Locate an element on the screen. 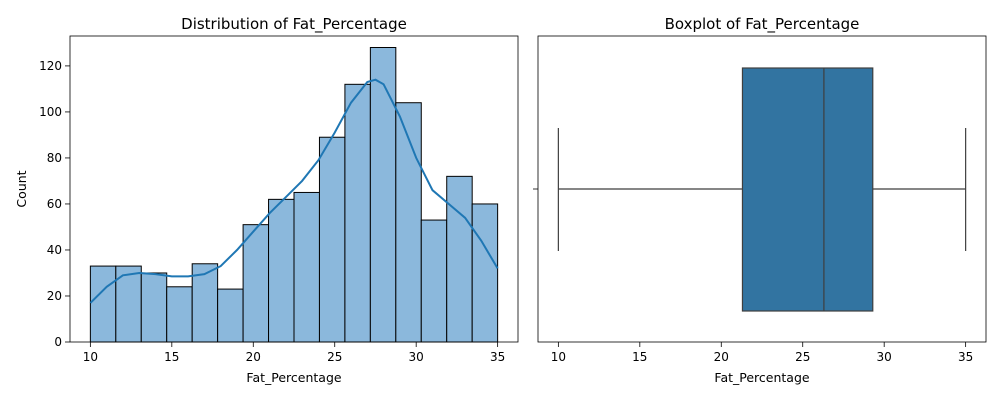 This screenshot has height=400, width=1000. histogram-title: Distribution of Fat_Percentage is located at coordinates (294, 24).